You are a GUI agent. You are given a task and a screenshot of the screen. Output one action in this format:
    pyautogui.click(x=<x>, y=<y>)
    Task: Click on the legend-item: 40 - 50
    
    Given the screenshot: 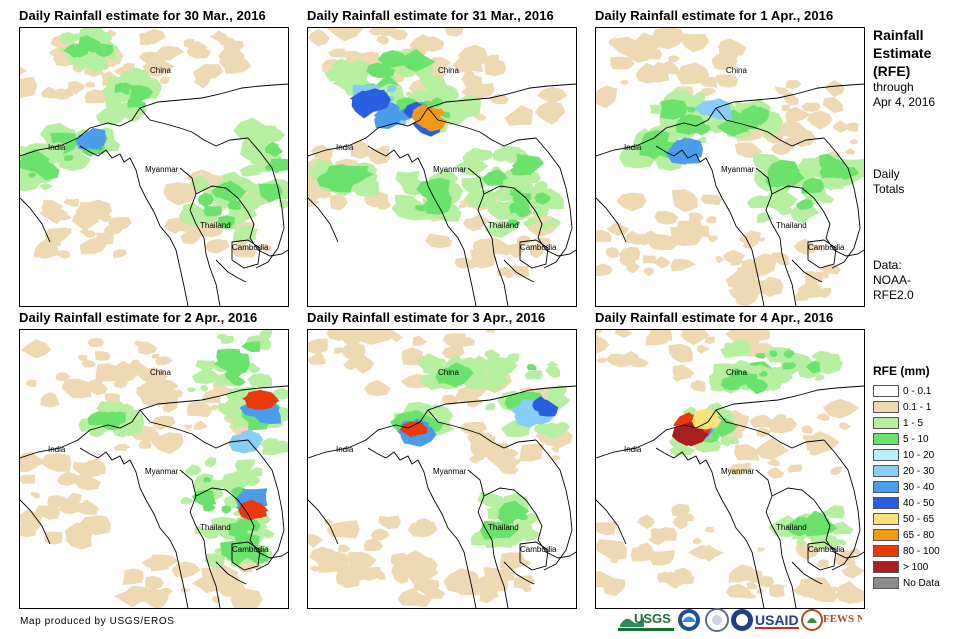 What is the action you would take?
    pyautogui.click(x=906, y=503)
    